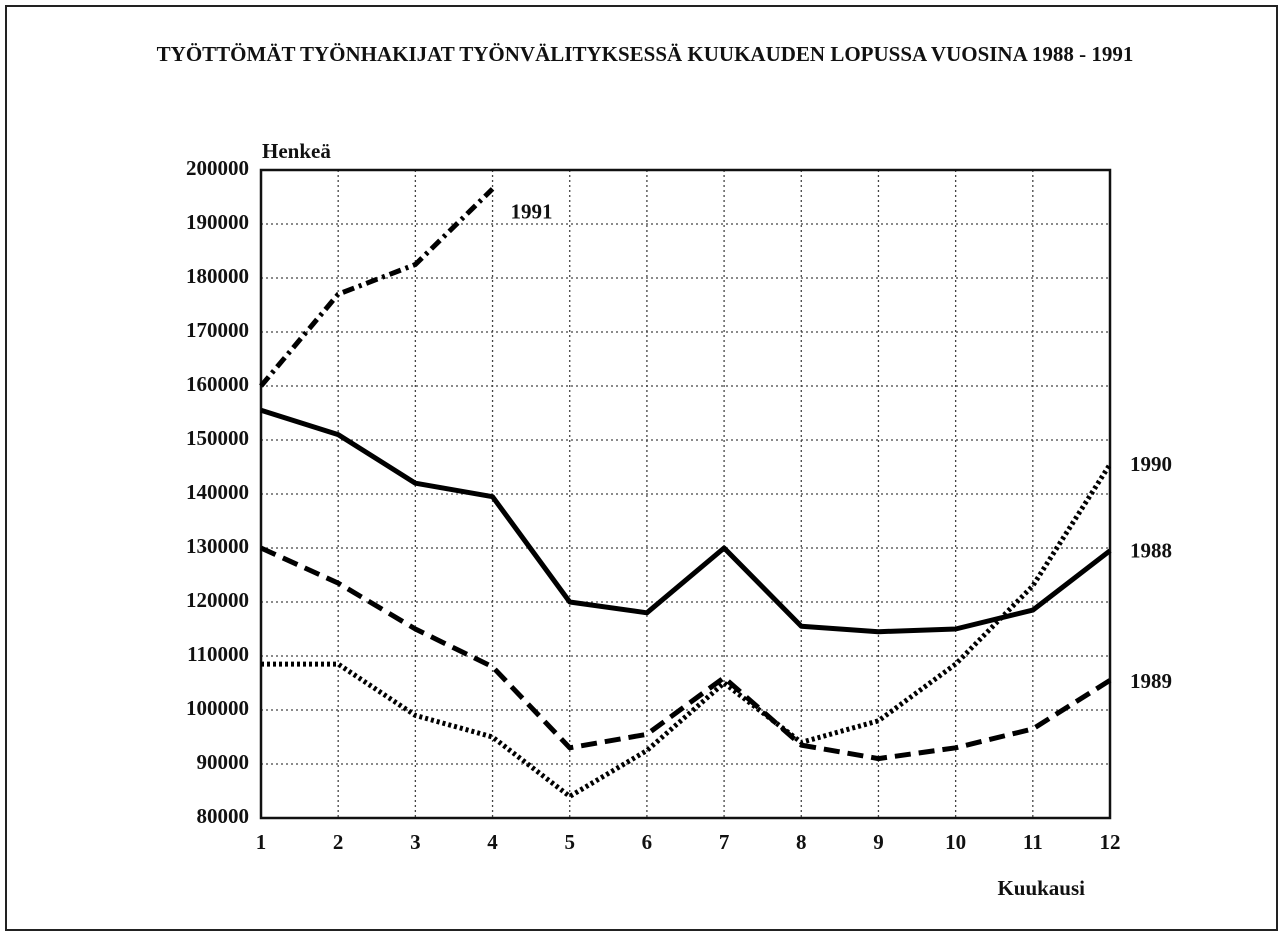 The height and width of the screenshot is (937, 1284). I want to click on y-axis-label: Henkeä, so click(296, 151).